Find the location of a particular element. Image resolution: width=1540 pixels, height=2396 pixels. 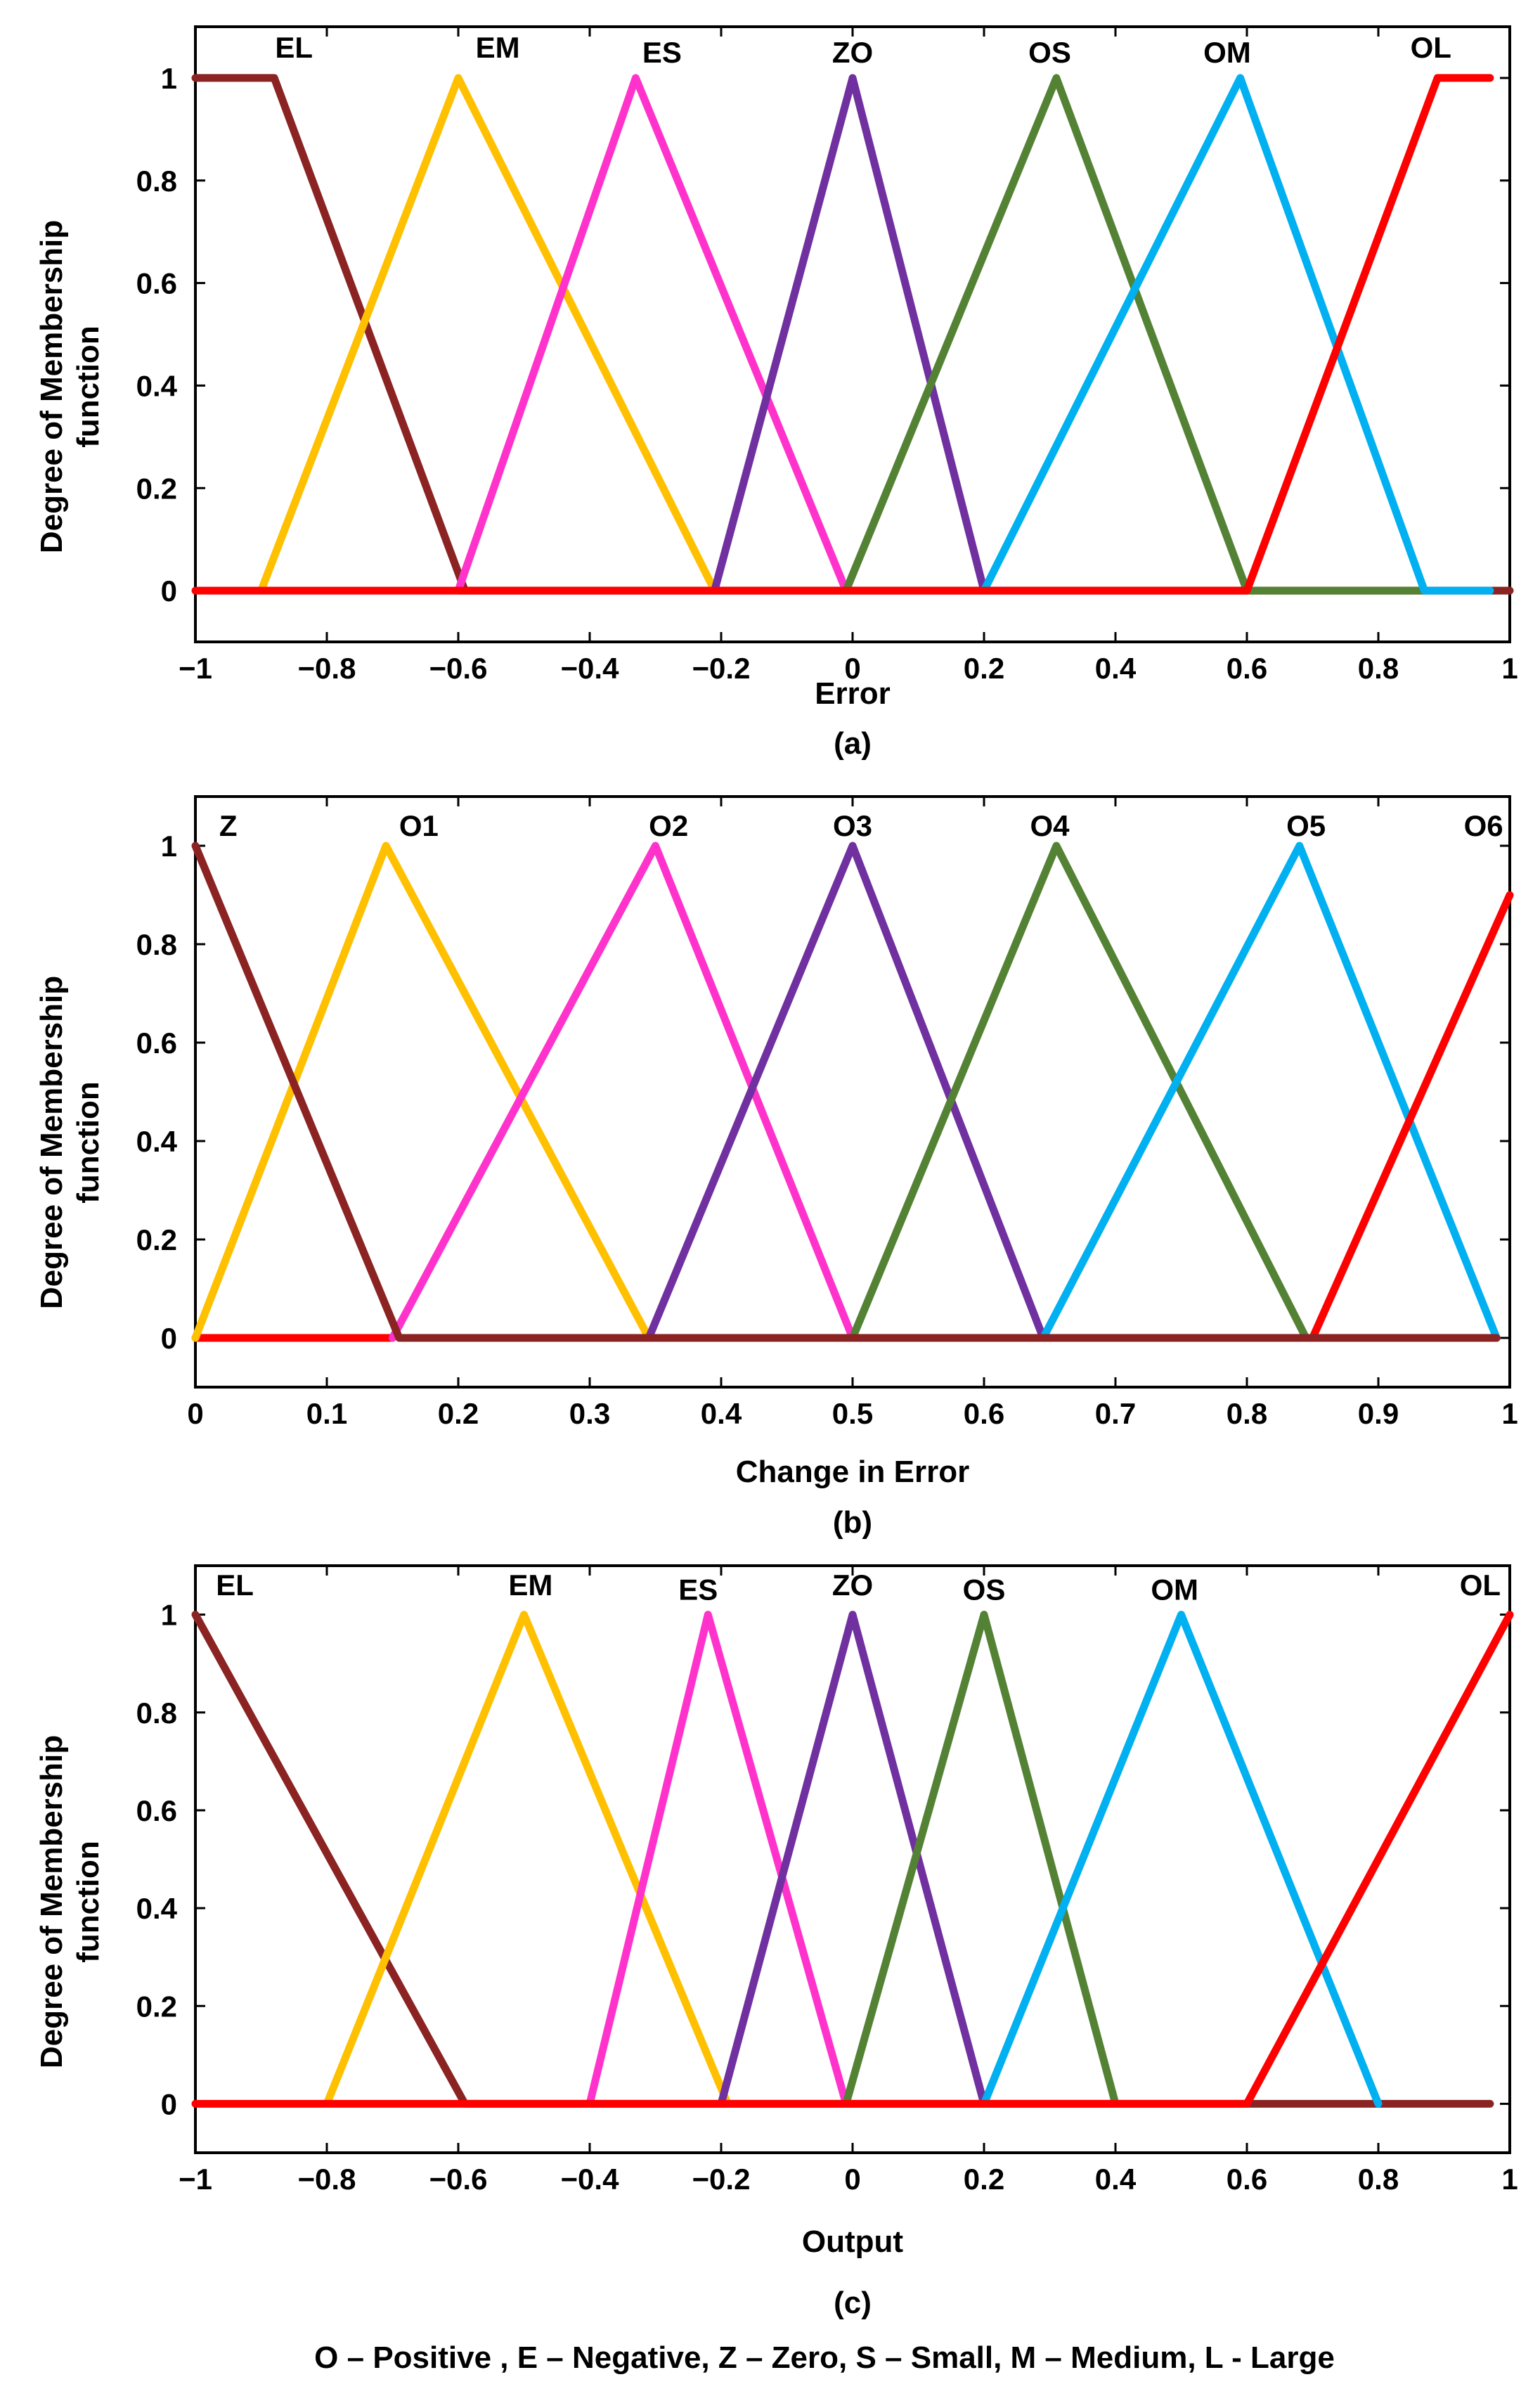

panel-b-xtick-label: 0.7 is located at coordinates (1115, 1414).